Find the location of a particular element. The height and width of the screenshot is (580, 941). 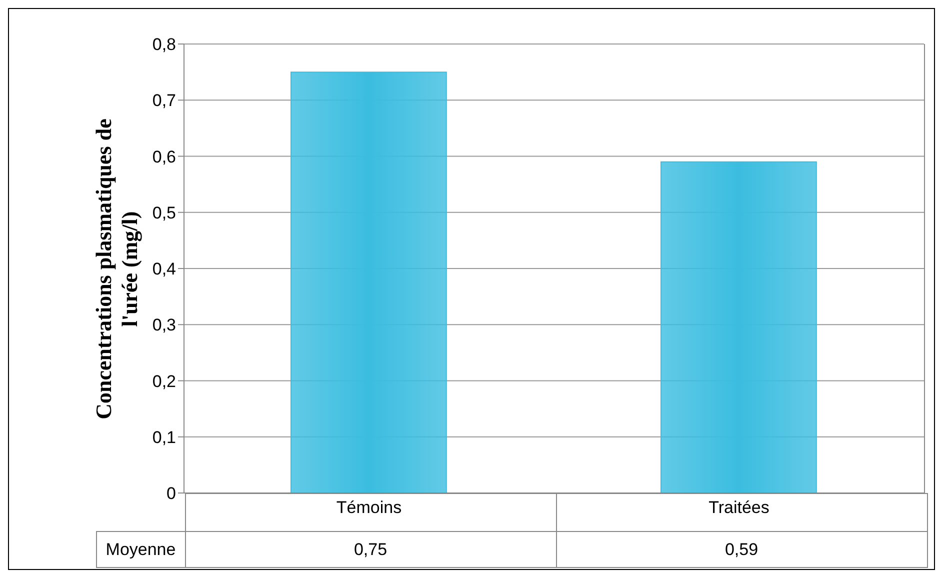

y-tick-label: 0,3 is located at coordinates (164, 325).